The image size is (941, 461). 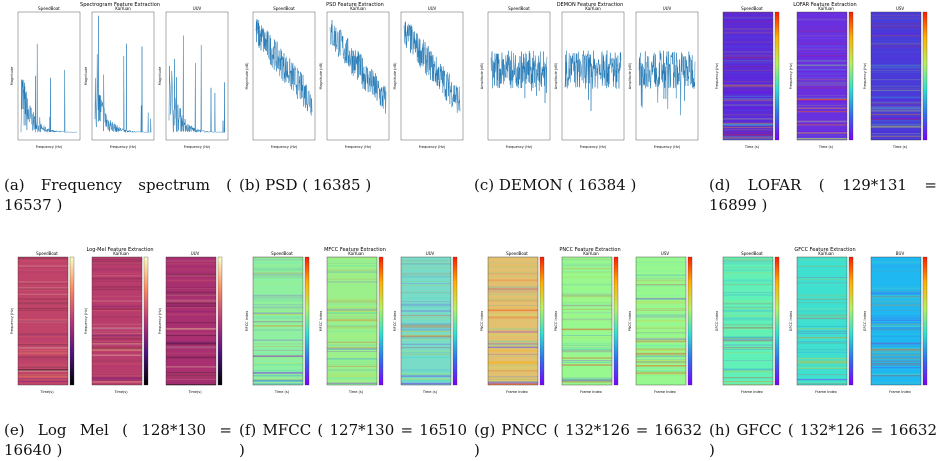 What do you see at coordinates (824, 250) in the screenshot?
I see `panel-title: GFCC Feature Extraction` at bounding box center [824, 250].